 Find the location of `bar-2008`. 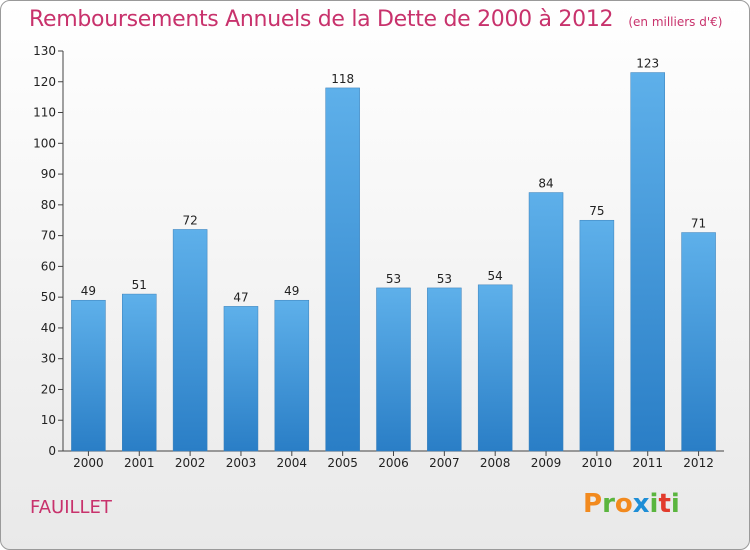

bar-2008 is located at coordinates (495, 368).